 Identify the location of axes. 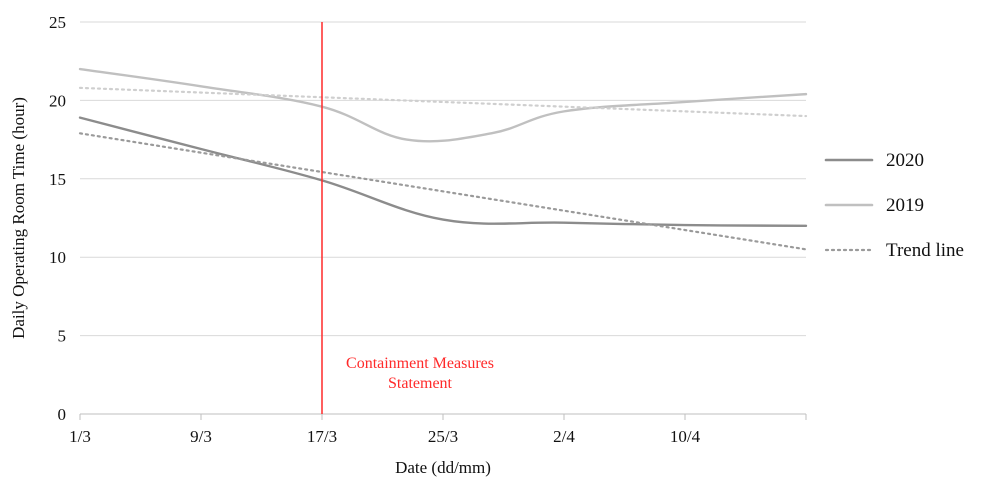
(443, 416).